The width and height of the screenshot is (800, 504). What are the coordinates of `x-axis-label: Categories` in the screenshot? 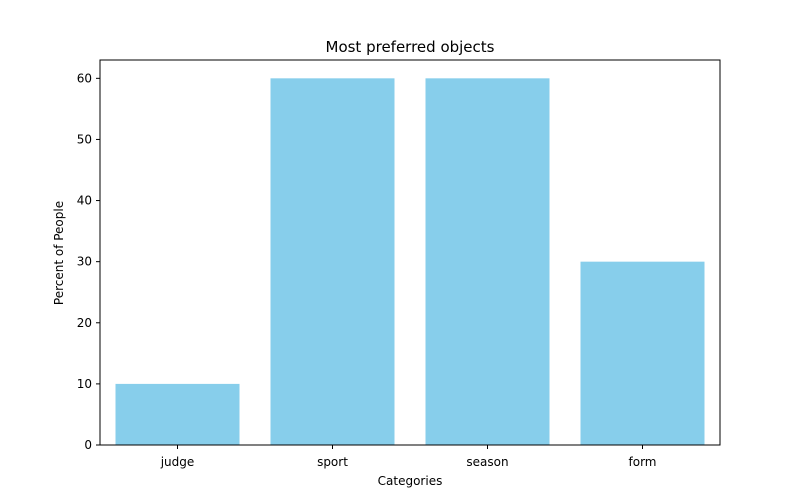 It's located at (410, 481).